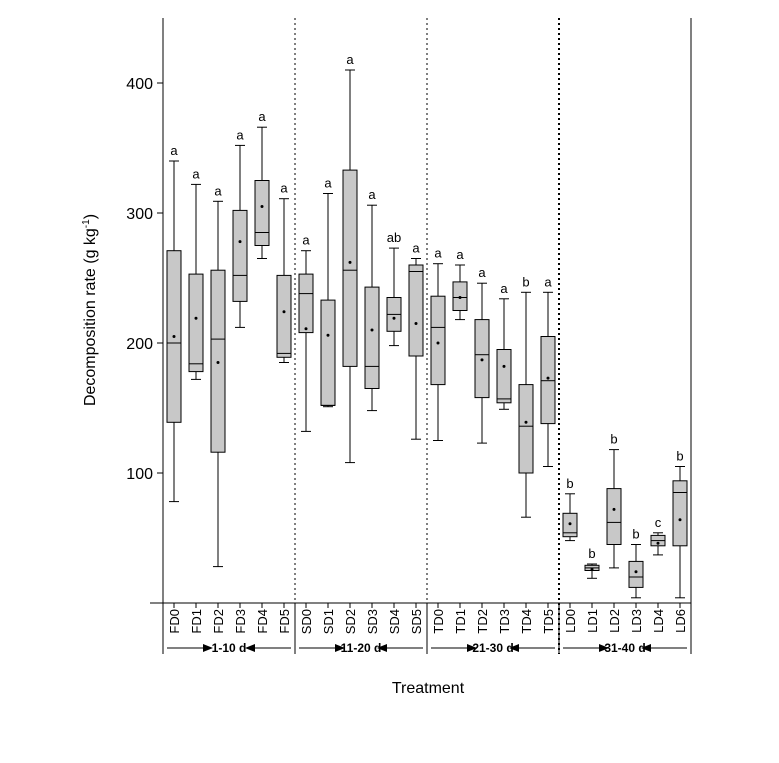 Image resolution: width=779 pixels, height=763 pixels. What do you see at coordinates (482, 621) in the screenshot?
I see `x-tick-label: TD2` at bounding box center [482, 621].